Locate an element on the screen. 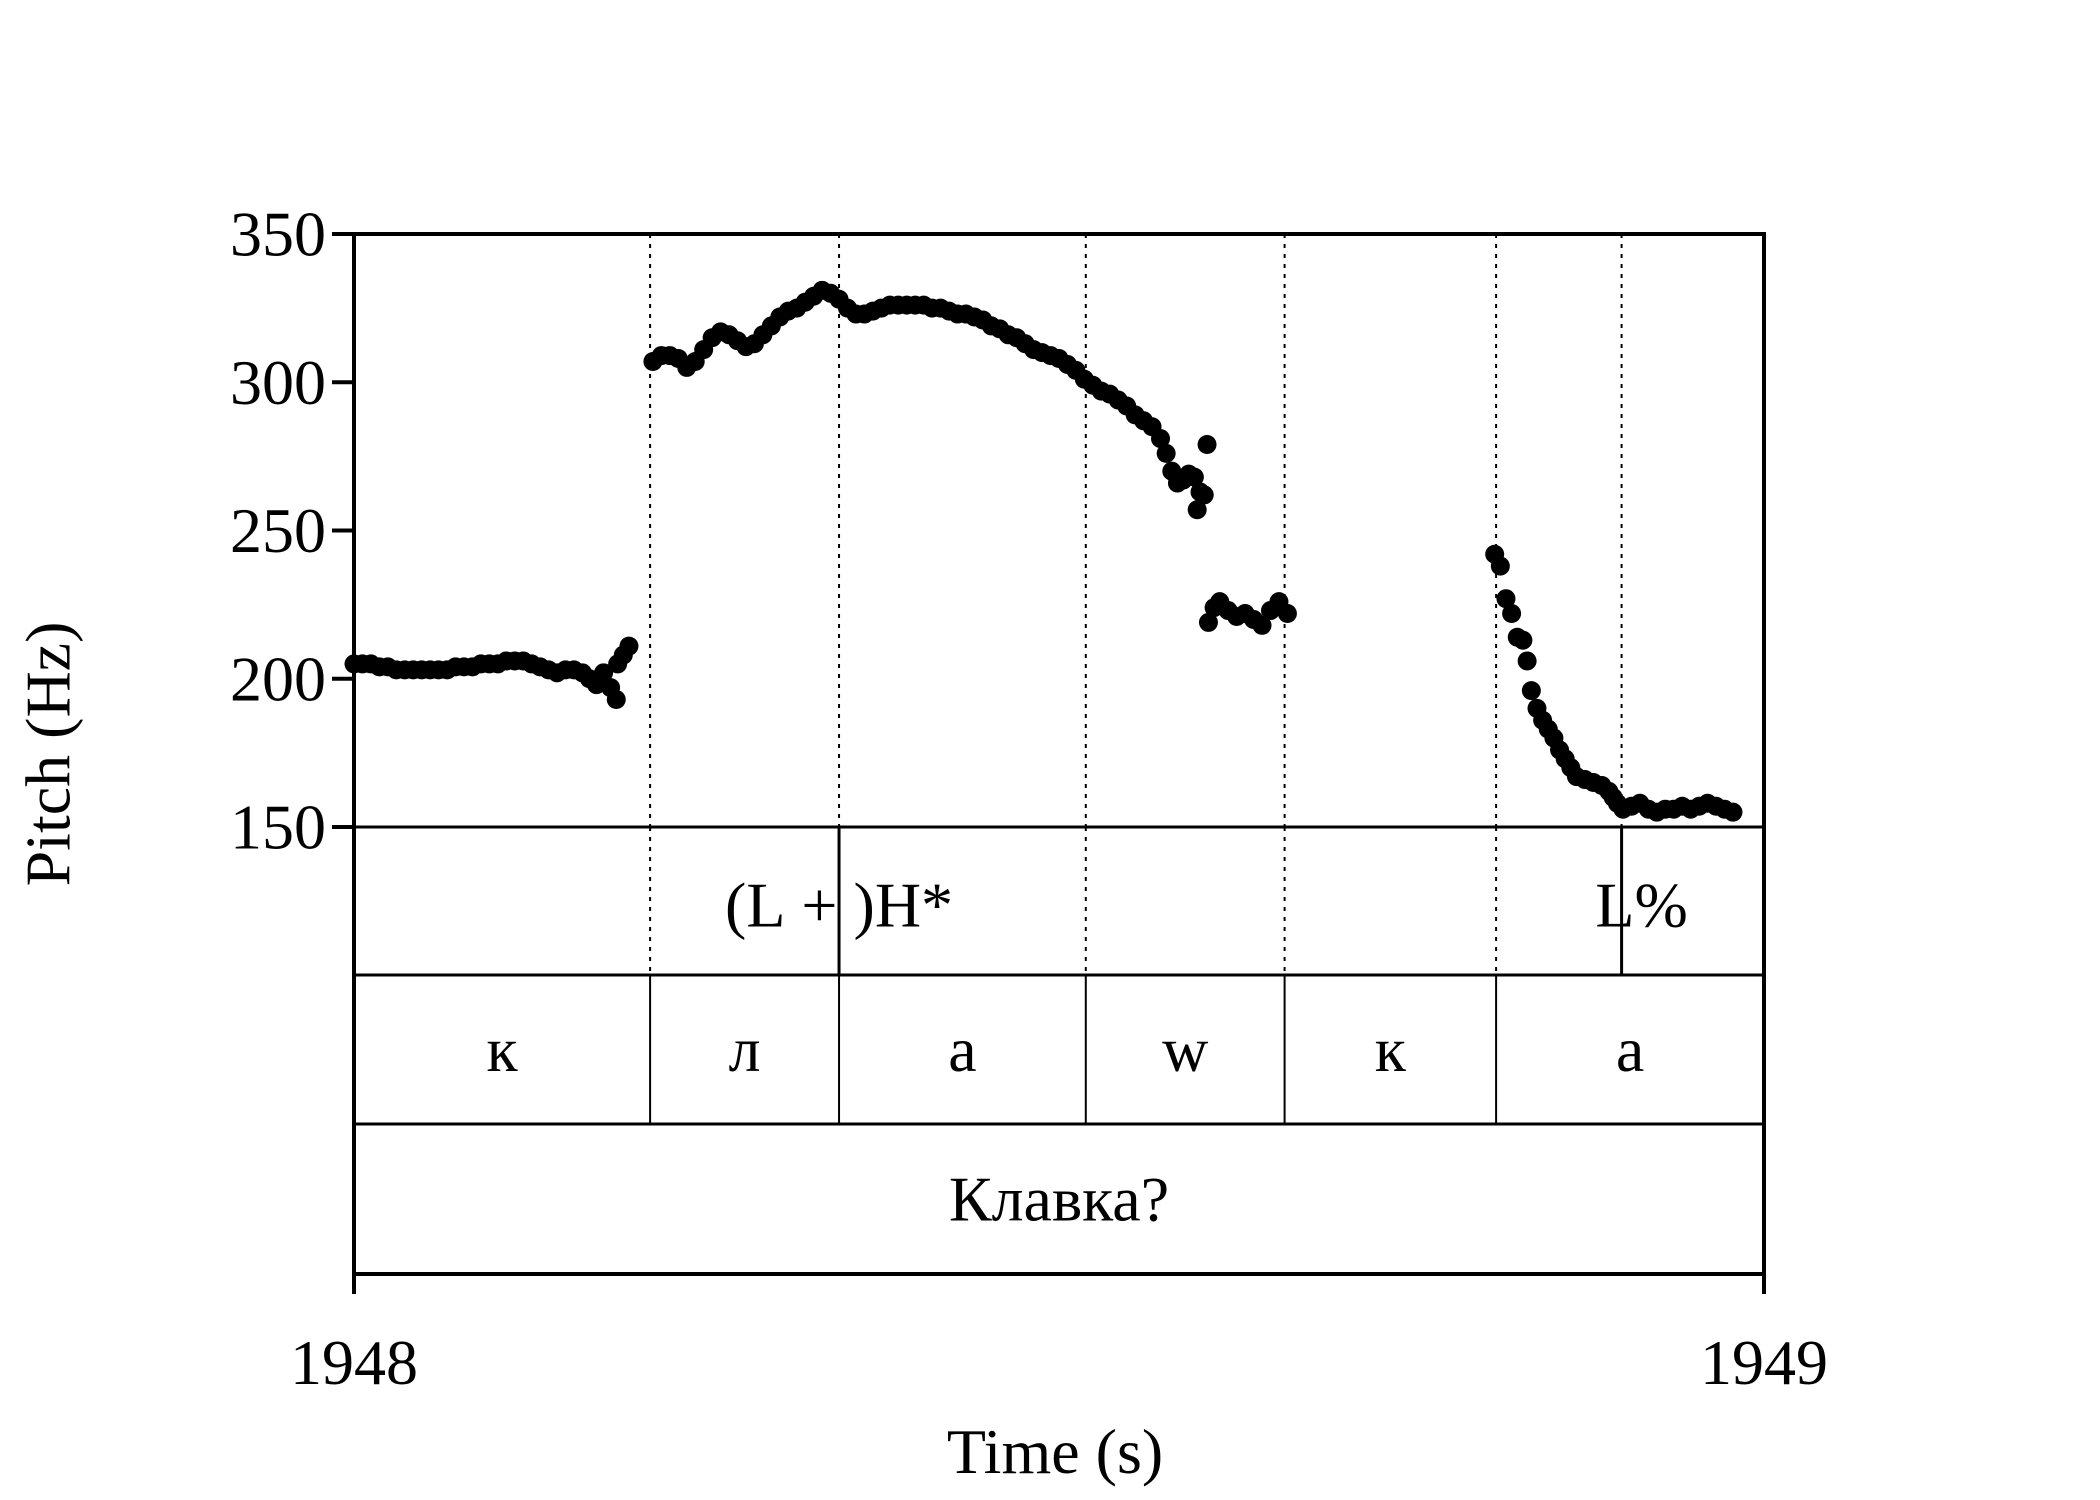  y-axis-ticks: 150 200 250 300 350 is located at coordinates (292, 531).